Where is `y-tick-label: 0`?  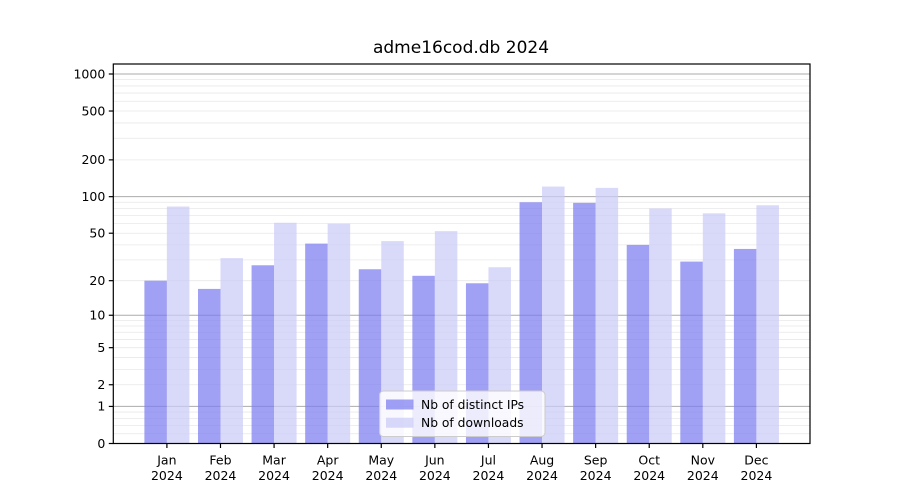
y-tick-label: 0 is located at coordinates (101, 443).